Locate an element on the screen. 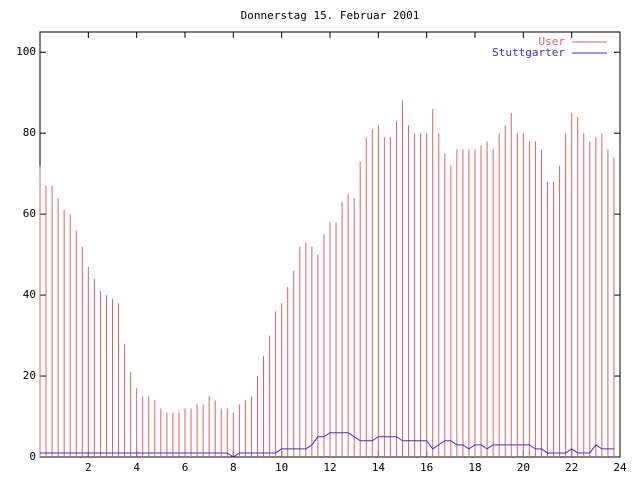 The width and height of the screenshot is (640, 480). chart-title: Donnerstag 15. Februar 2001 is located at coordinates (330, 15).